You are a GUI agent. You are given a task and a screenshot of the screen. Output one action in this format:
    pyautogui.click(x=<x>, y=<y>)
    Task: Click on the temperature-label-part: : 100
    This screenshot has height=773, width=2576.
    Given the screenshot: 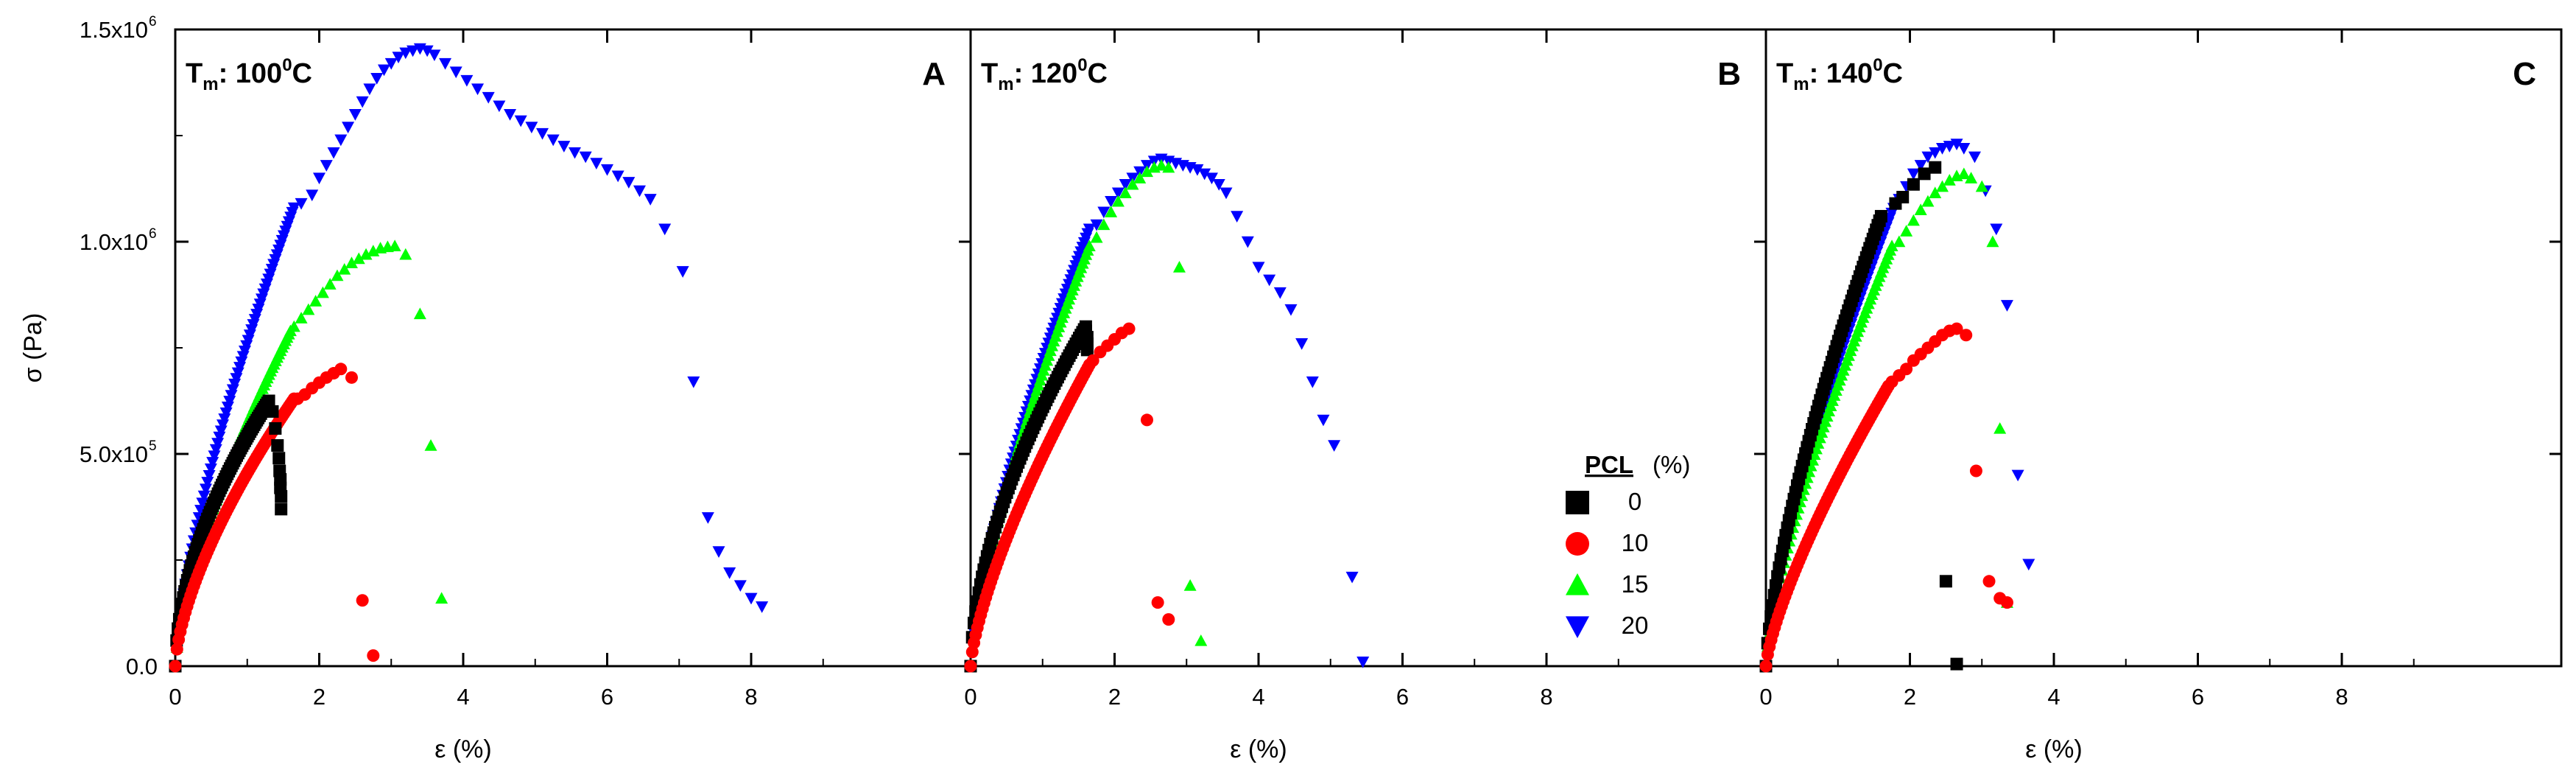 What is the action you would take?
    pyautogui.click(x=251, y=74)
    